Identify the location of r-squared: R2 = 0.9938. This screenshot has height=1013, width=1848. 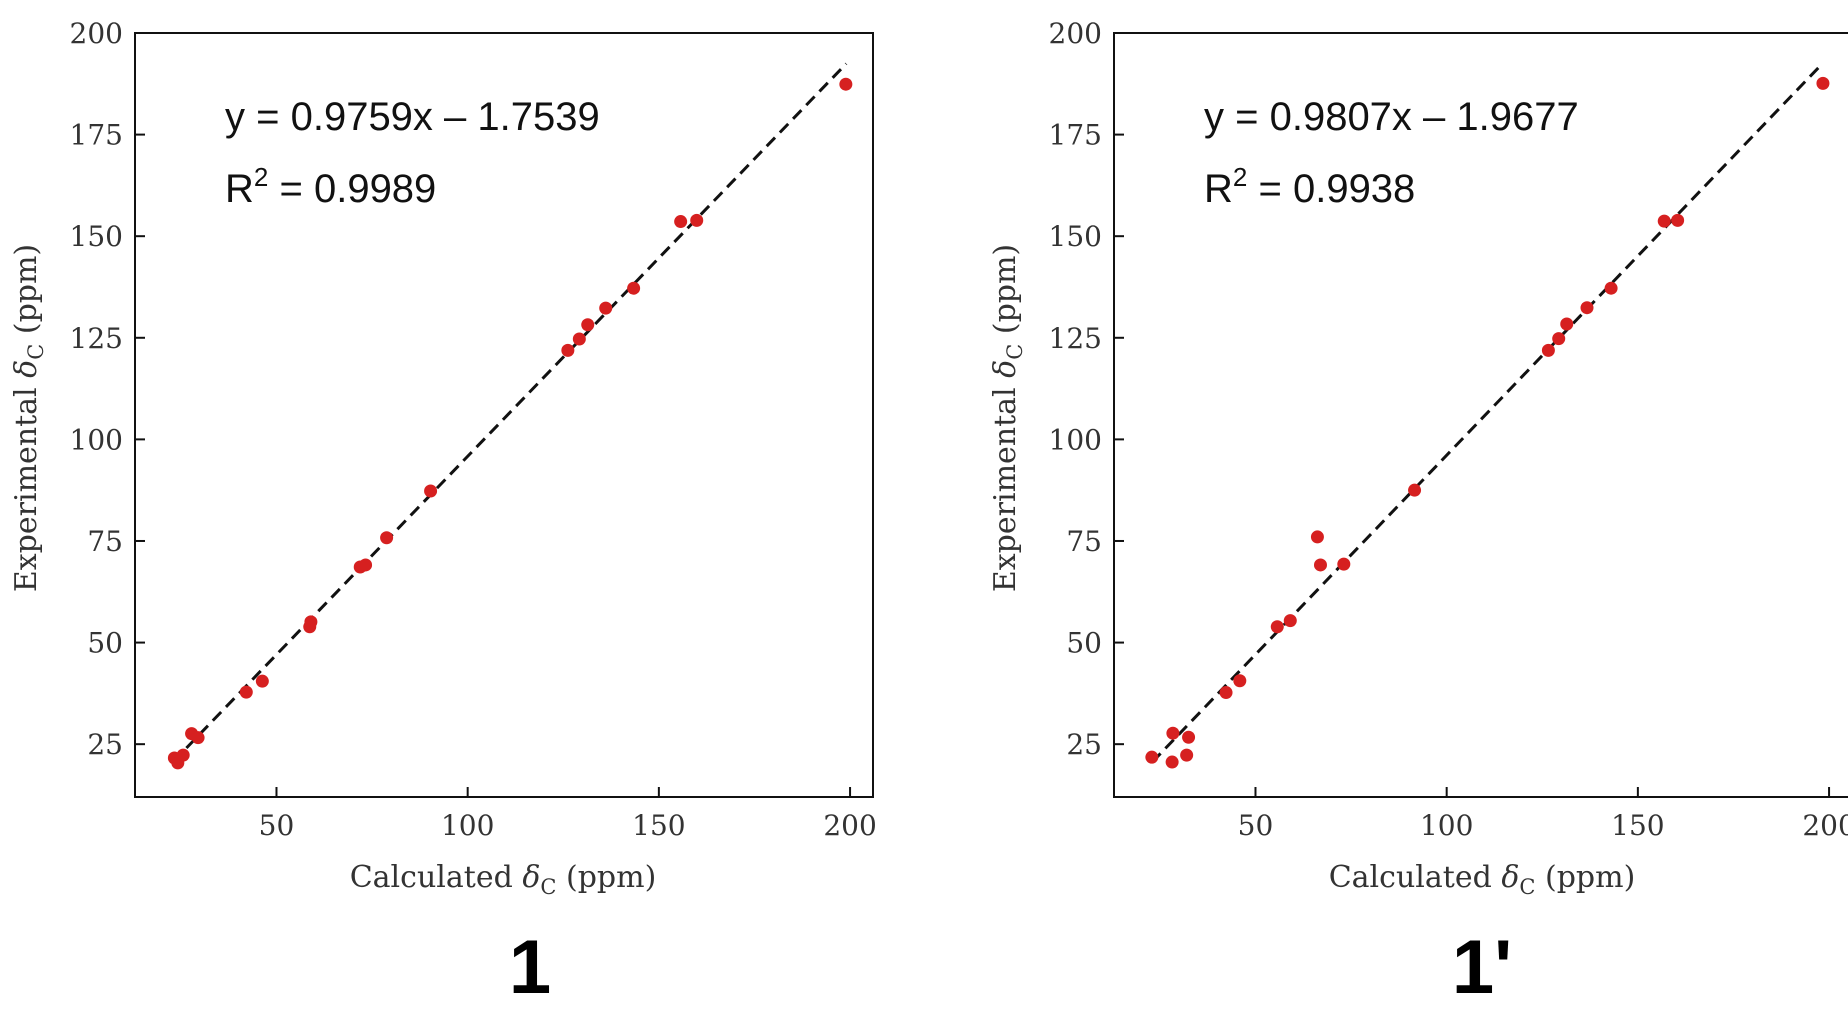
(1309, 186).